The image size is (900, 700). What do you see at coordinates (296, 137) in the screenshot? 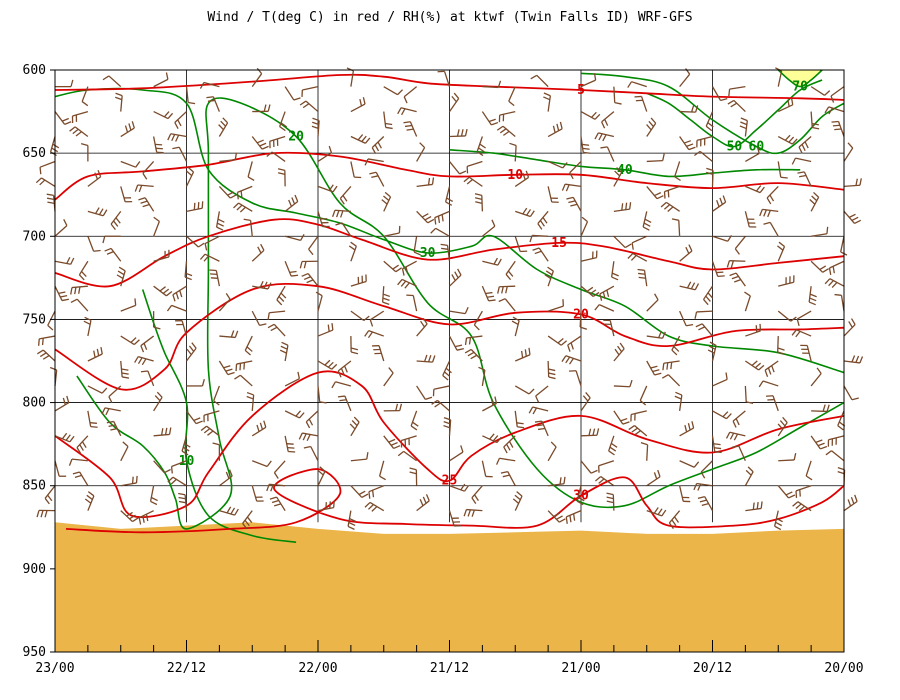
I see `rh-label: 20` at bounding box center [296, 137].